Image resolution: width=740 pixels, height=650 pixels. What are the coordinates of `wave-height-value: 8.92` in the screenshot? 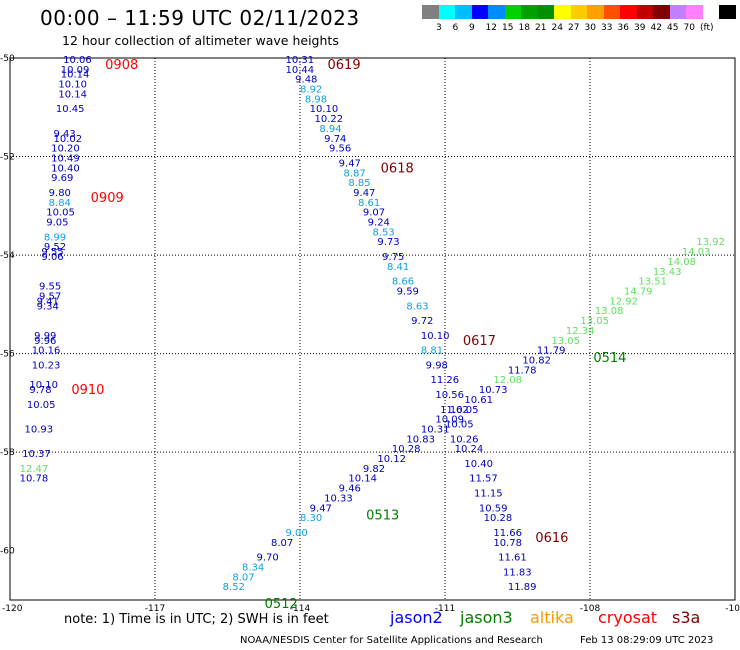 It's located at (311, 89).